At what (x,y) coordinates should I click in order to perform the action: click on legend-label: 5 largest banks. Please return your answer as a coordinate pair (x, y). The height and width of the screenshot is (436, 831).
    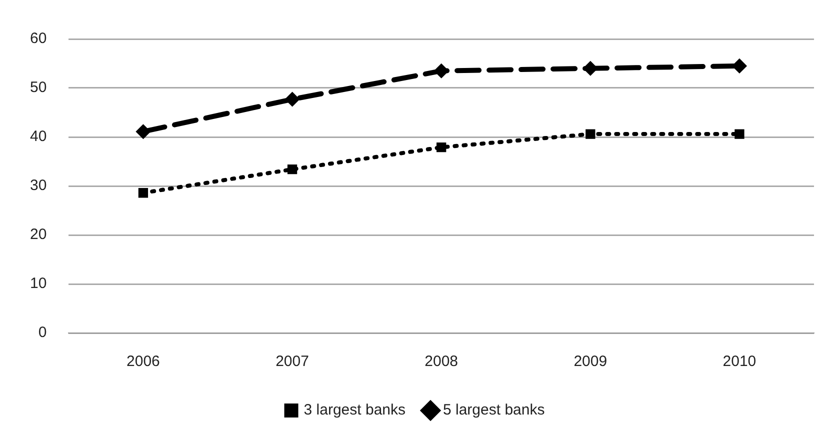
    Looking at the image, I should click on (494, 410).